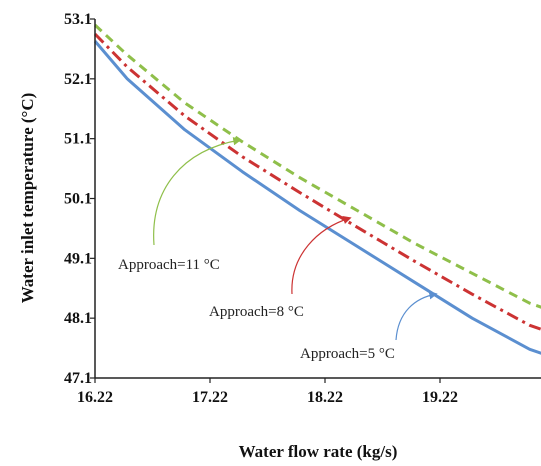  Describe the element at coordinates (78, 318) in the screenshot. I see `y-tick-label-2: 48.1` at that location.